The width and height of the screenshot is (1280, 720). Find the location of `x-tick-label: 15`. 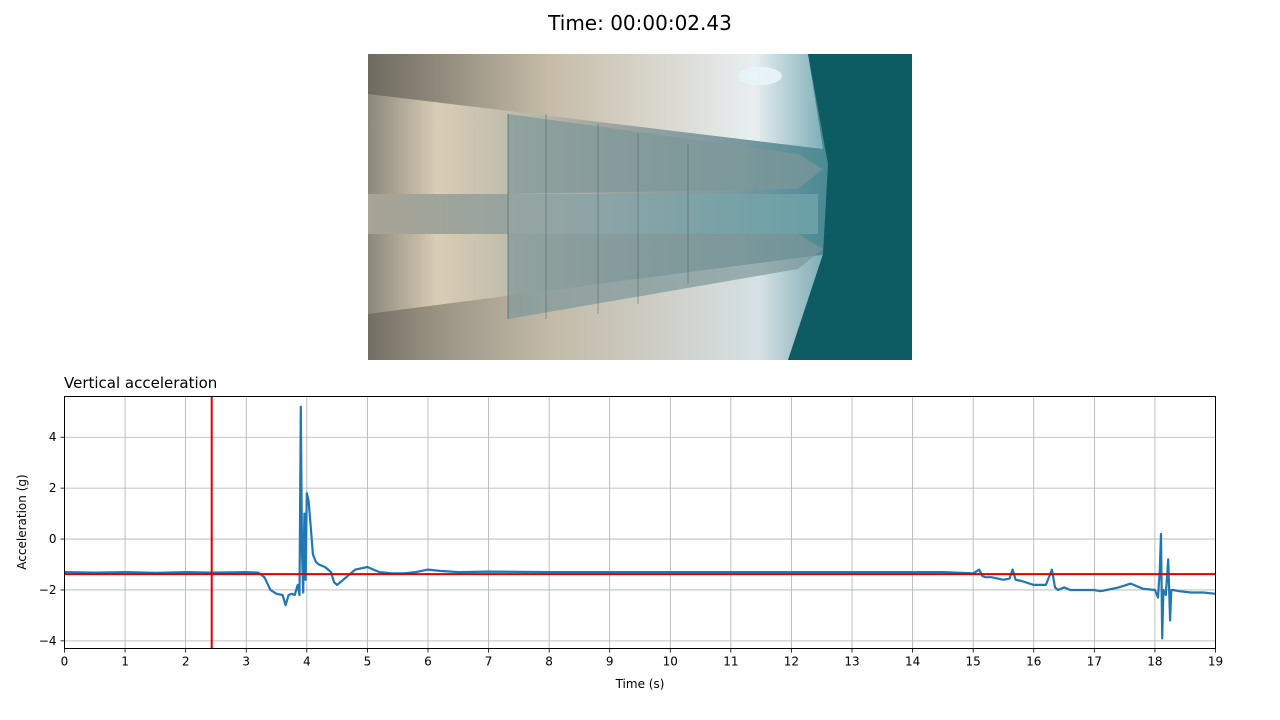

x-tick-label: 15 is located at coordinates (973, 662).